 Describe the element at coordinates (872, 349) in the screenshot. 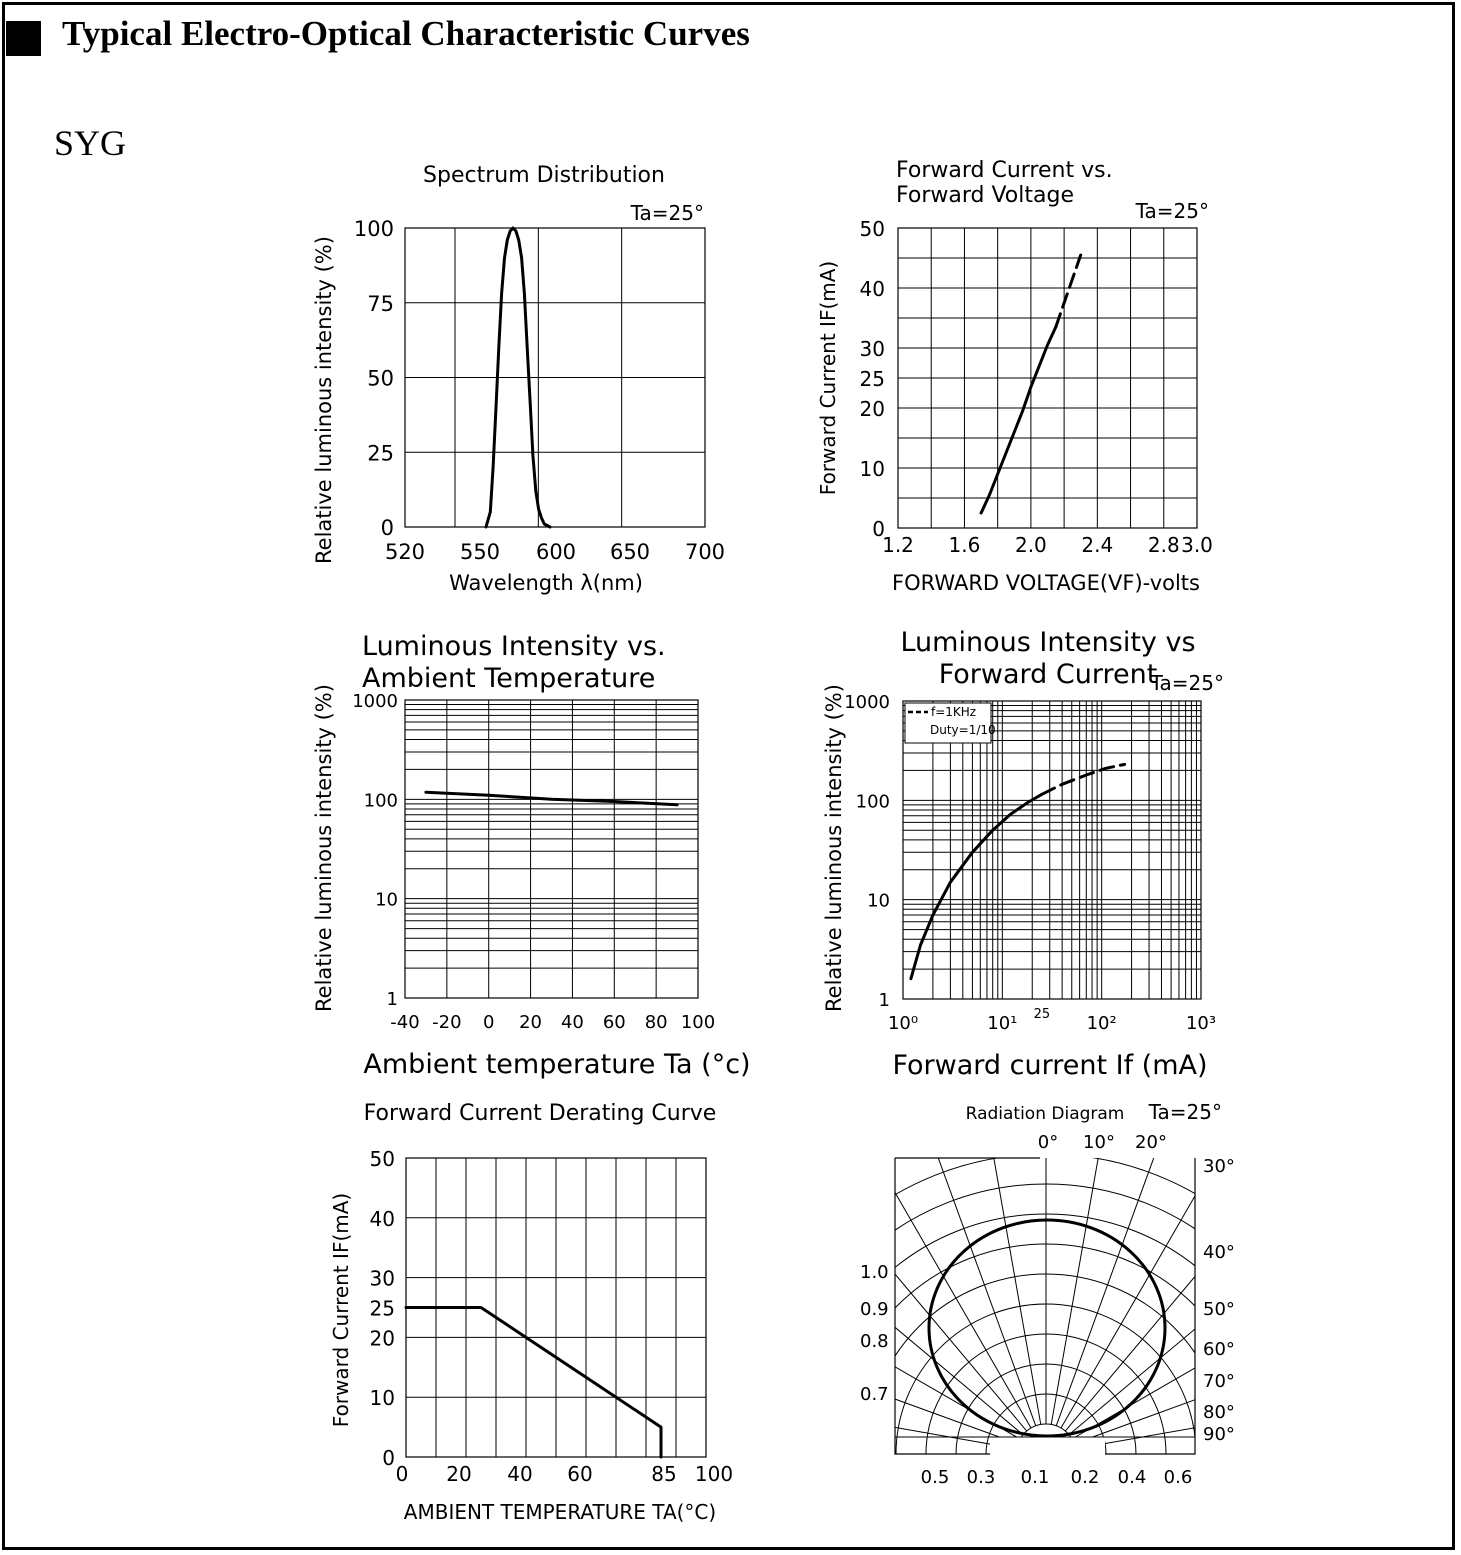

I see `iv-y-tick-label: 30` at that location.